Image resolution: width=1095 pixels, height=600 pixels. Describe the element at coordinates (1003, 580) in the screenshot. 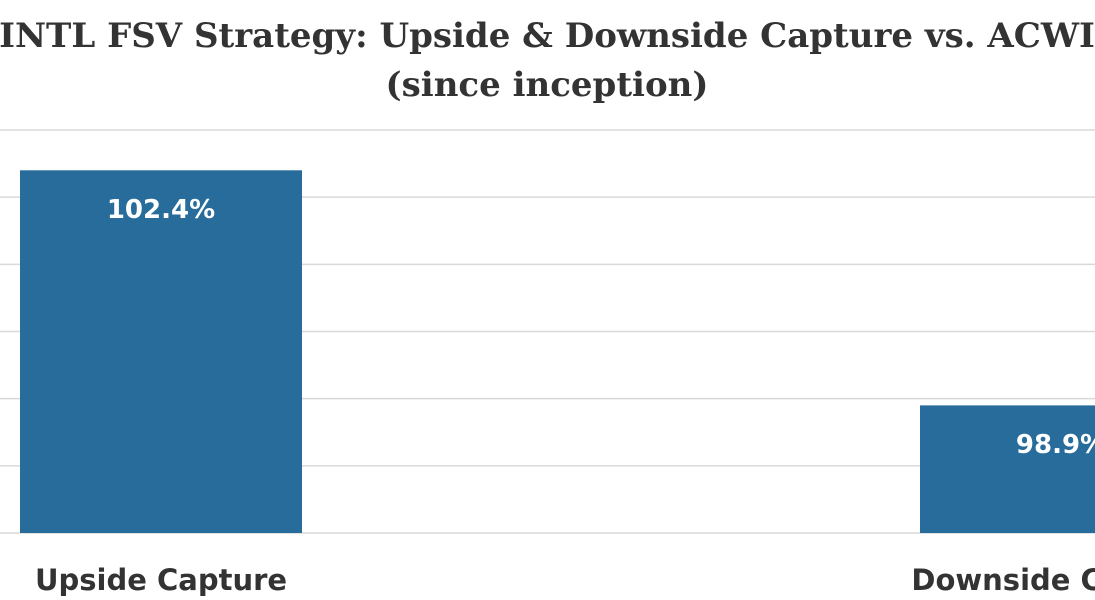

I see `x-tick-label: Downside Capture` at that location.